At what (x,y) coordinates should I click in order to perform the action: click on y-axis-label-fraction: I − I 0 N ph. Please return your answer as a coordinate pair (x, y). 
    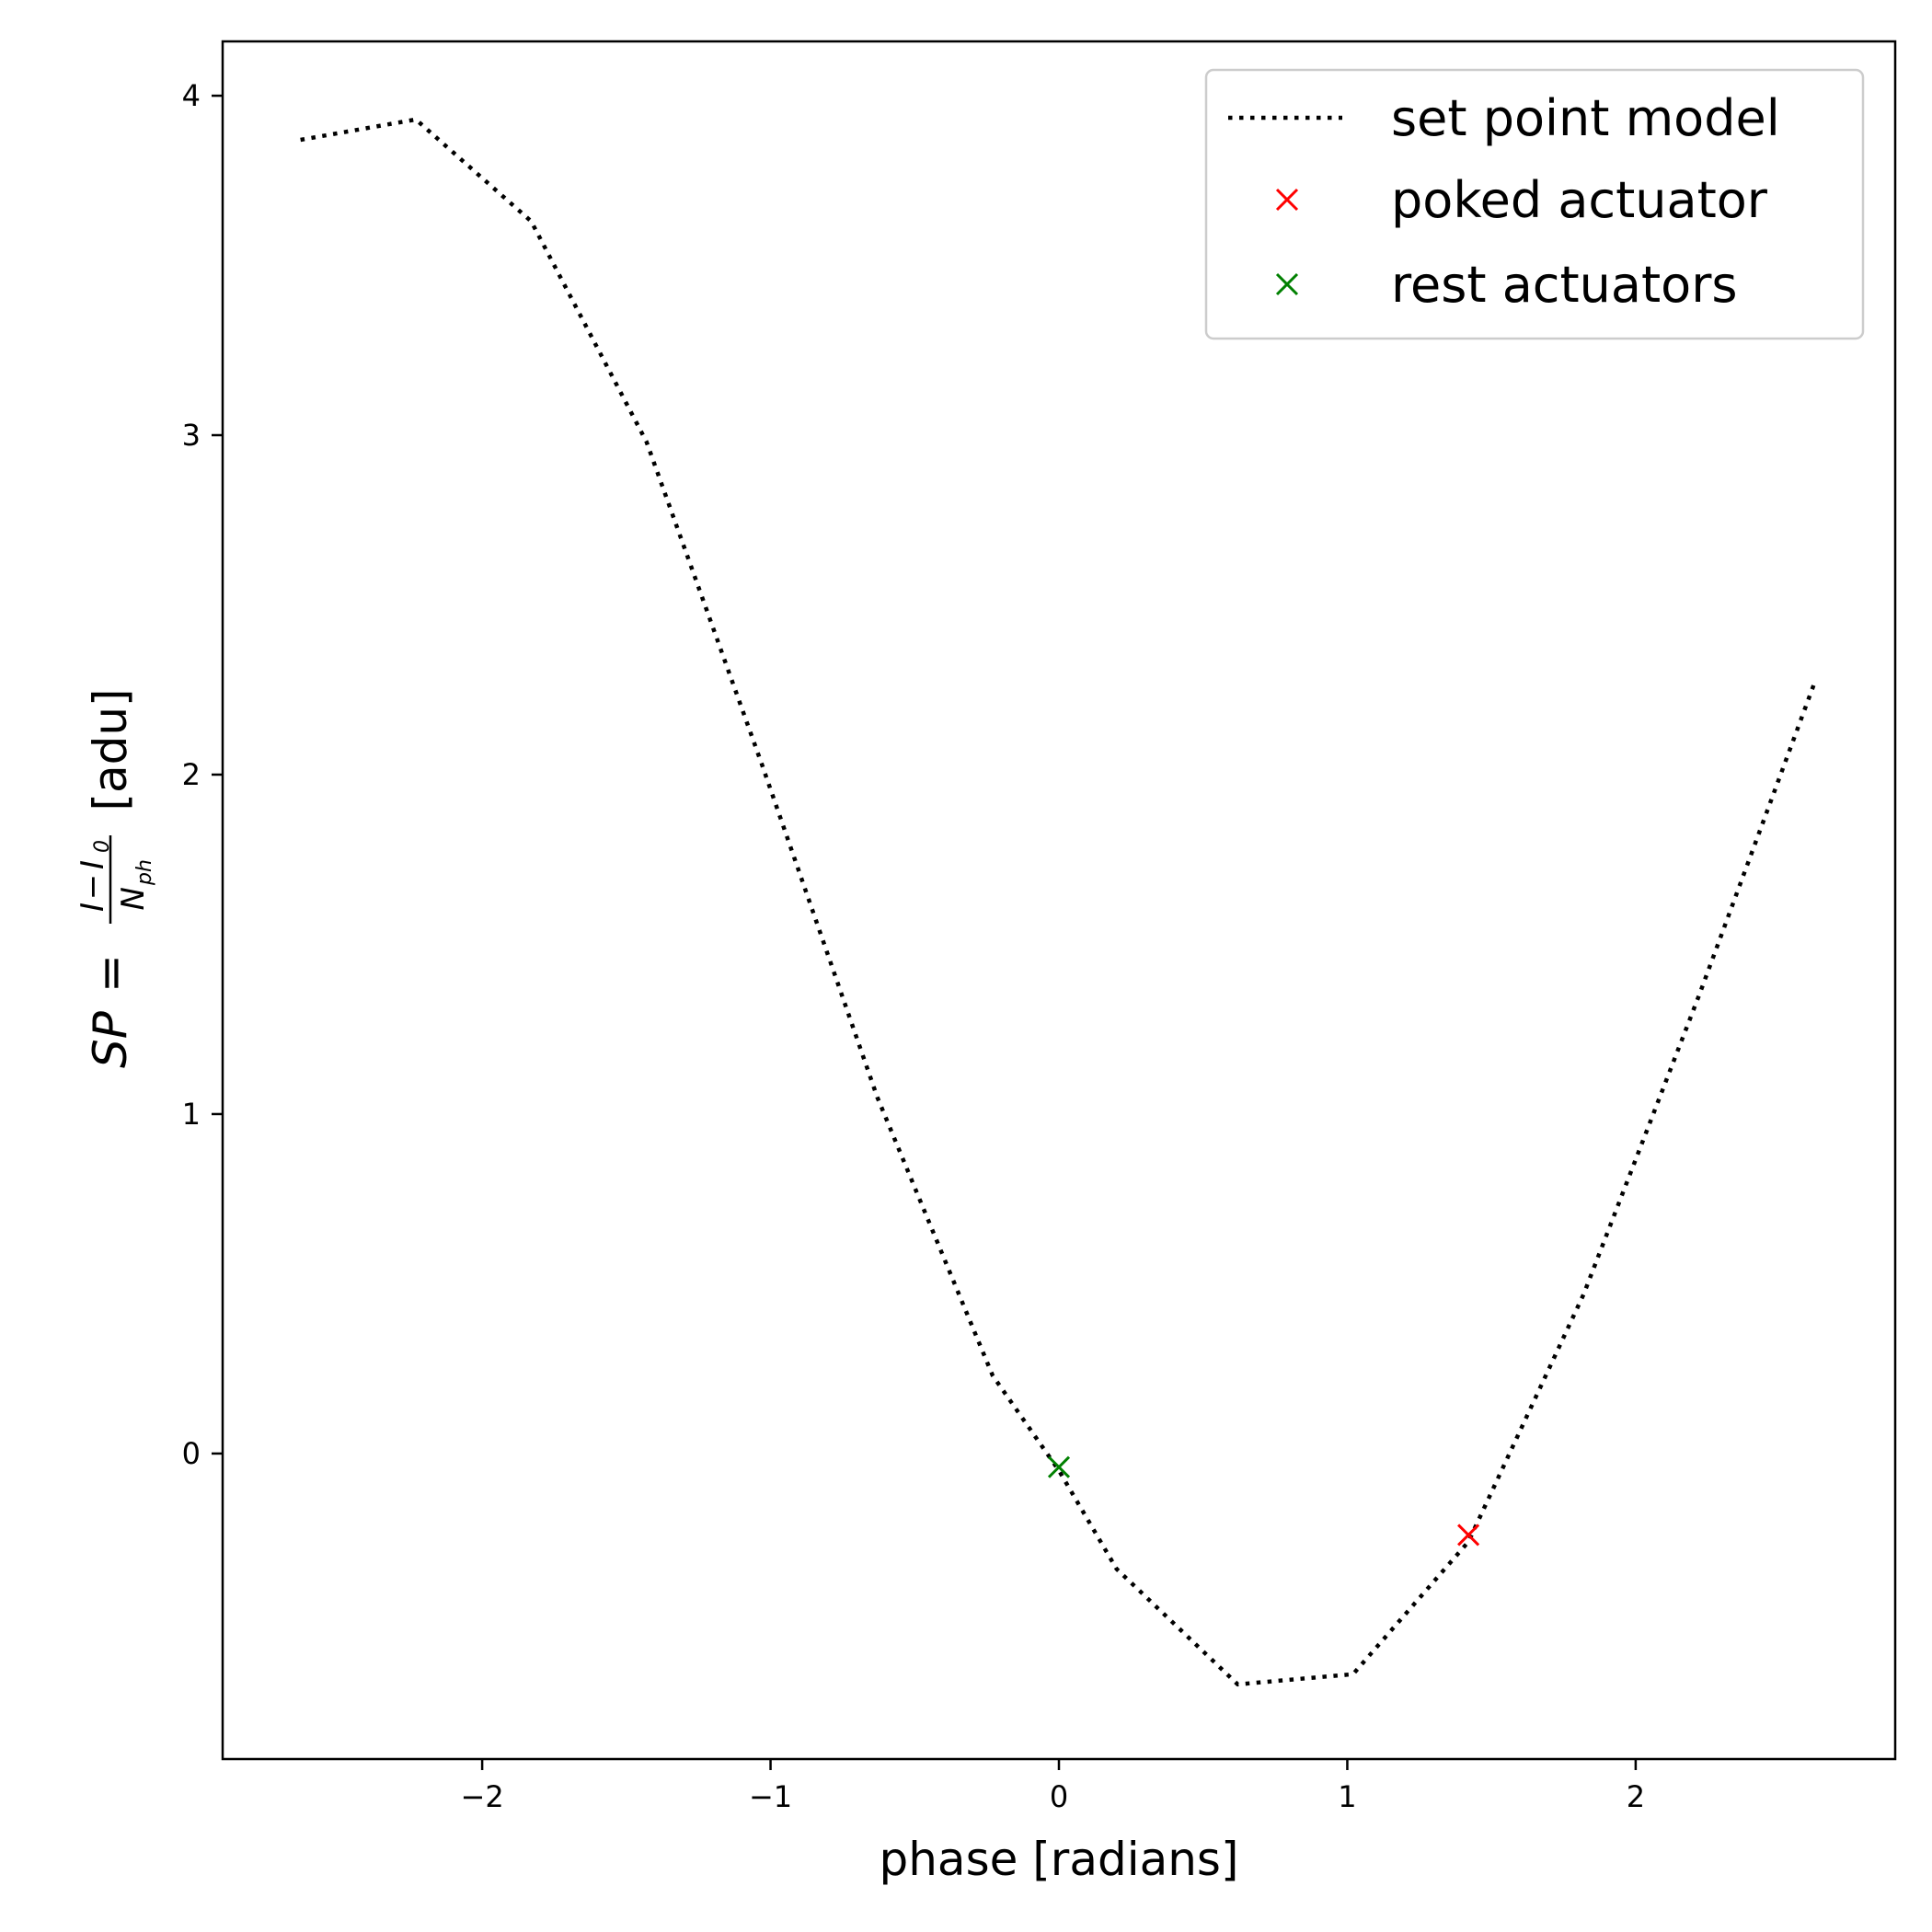
    Looking at the image, I should click on (115, 879).